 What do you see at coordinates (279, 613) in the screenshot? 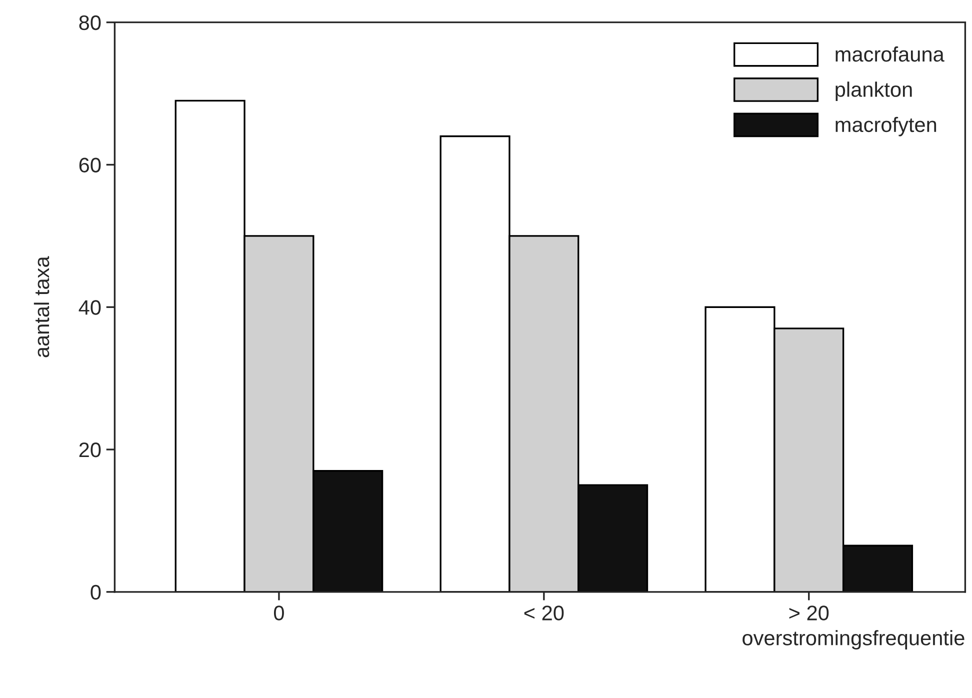
I see `x-tick-label: 0` at bounding box center [279, 613].